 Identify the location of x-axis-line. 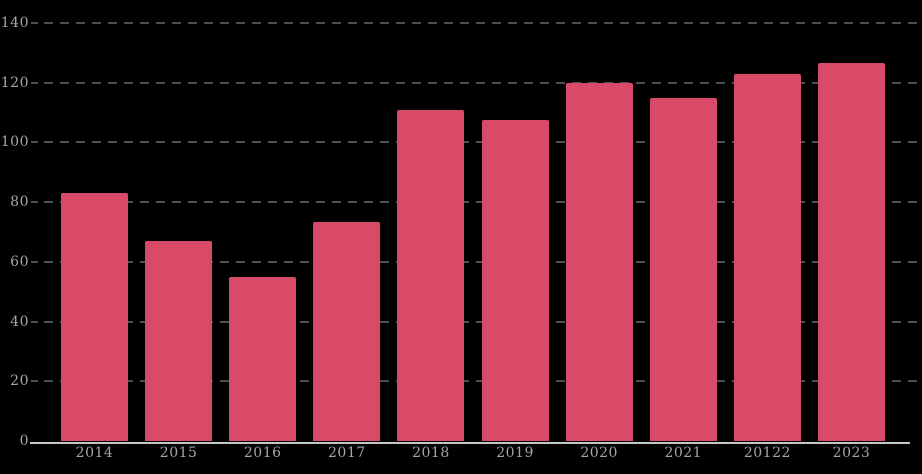
(470, 443).